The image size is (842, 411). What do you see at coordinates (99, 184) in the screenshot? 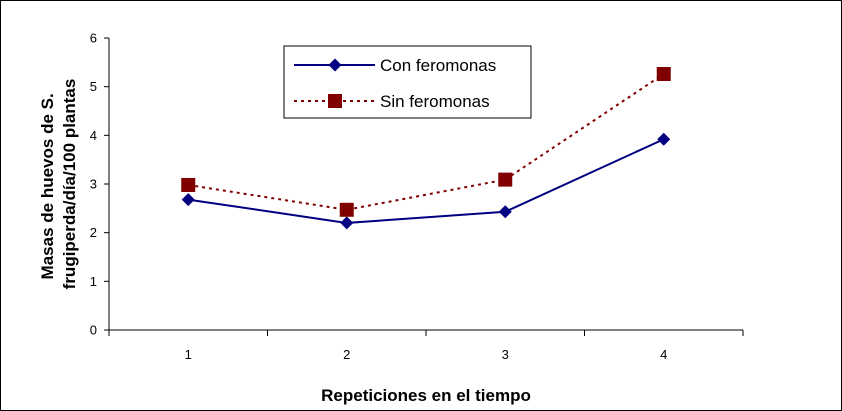
I see `y-ticks: 0 1 2 3 4 5 6` at bounding box center [99, 184].